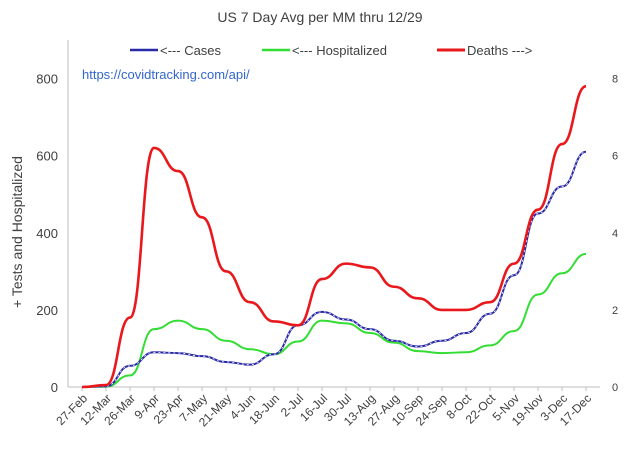  What do you see at coordinates (615, 234) in the screenshot?
I see `y2-tick-label: 4` at bounding box center [615, 234].